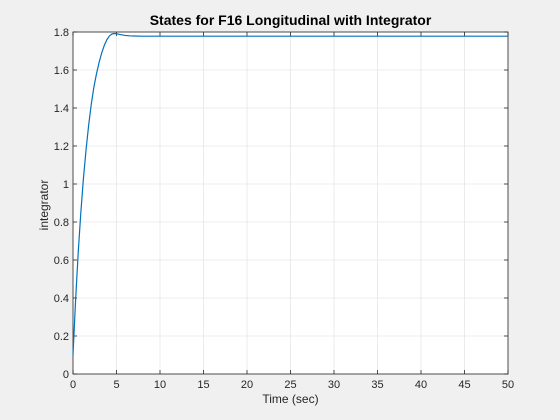 Image resolution: width=560 pixels, height=420 pixels. I want to click on y-tick-label: 0, so click(66, 375).